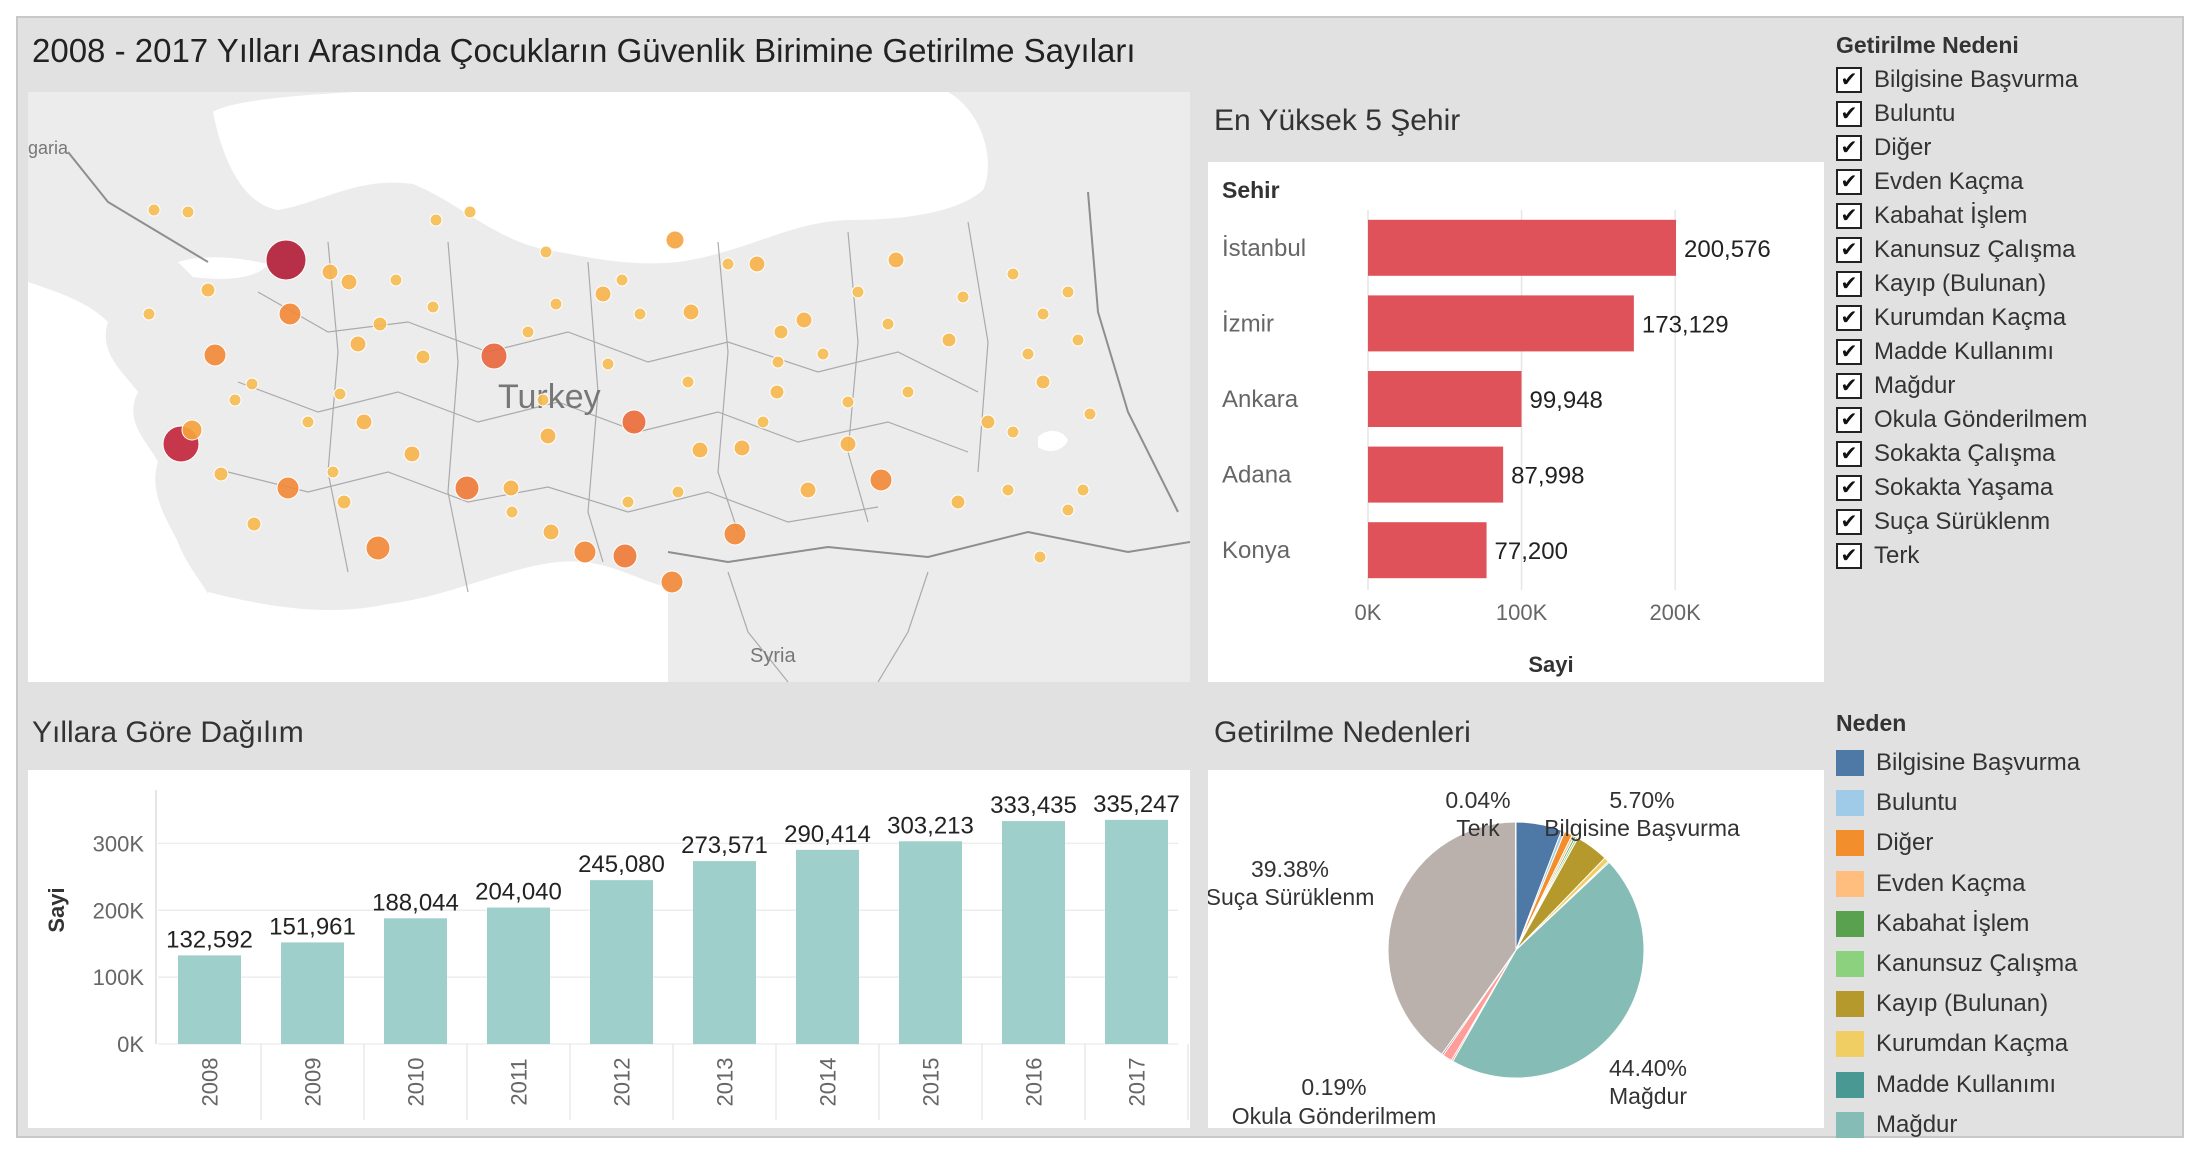  Describe the element at coordinates (1996, 284) in the screenshot. I see `filter-item: ✔ Kayıp (Bulunan)` at that location.